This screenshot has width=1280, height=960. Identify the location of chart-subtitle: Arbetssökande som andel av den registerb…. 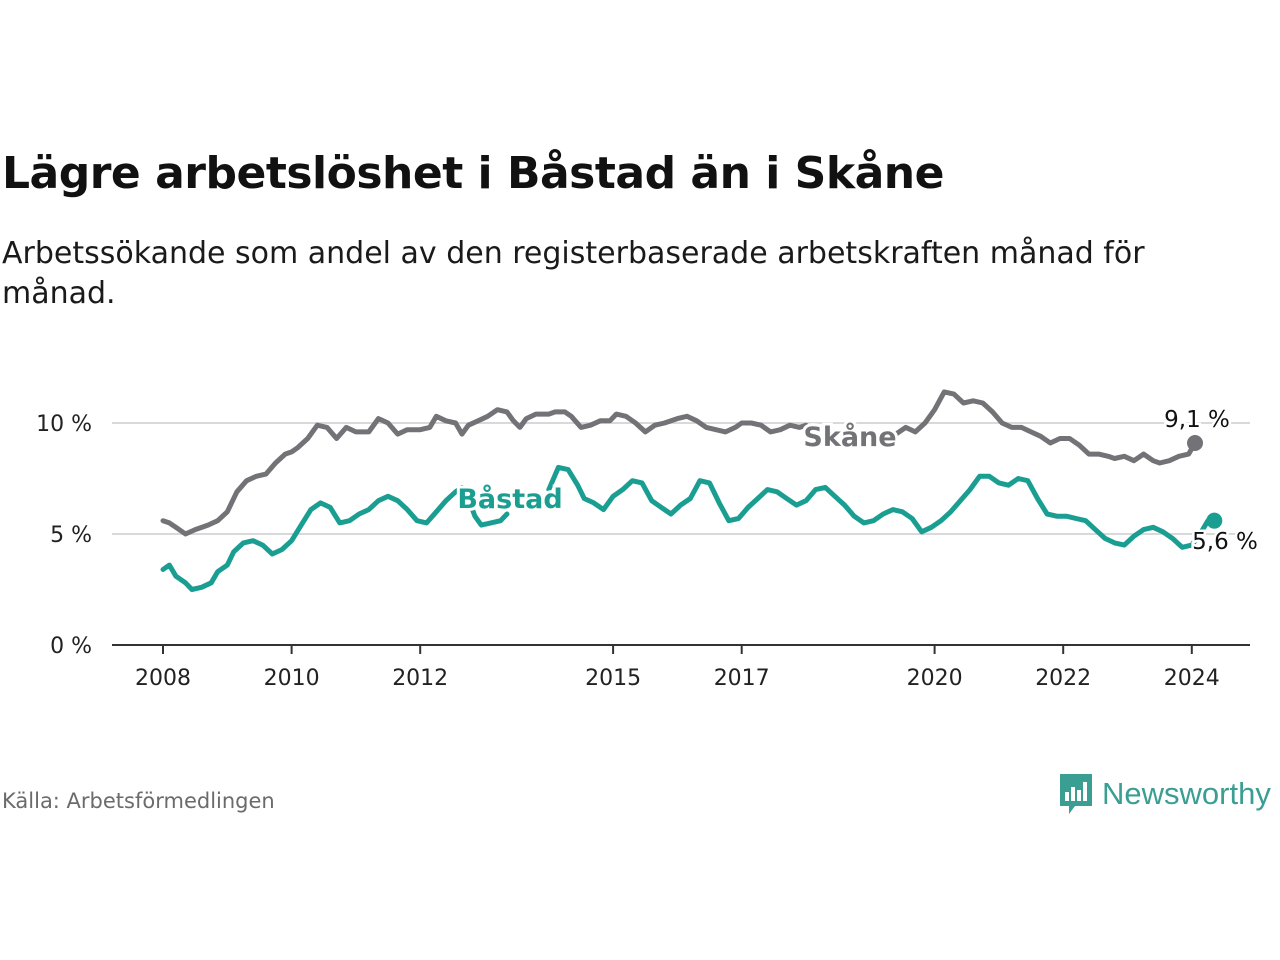
(573, 273).